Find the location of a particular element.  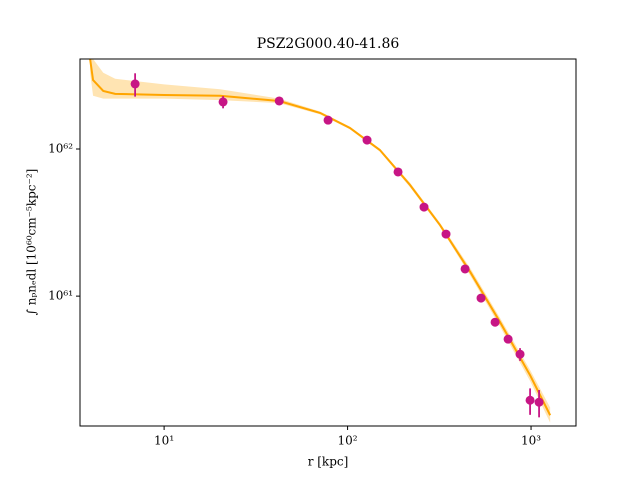

chart-title: PSZ2G000.40-41.86 is located at coordinates (328, 44).